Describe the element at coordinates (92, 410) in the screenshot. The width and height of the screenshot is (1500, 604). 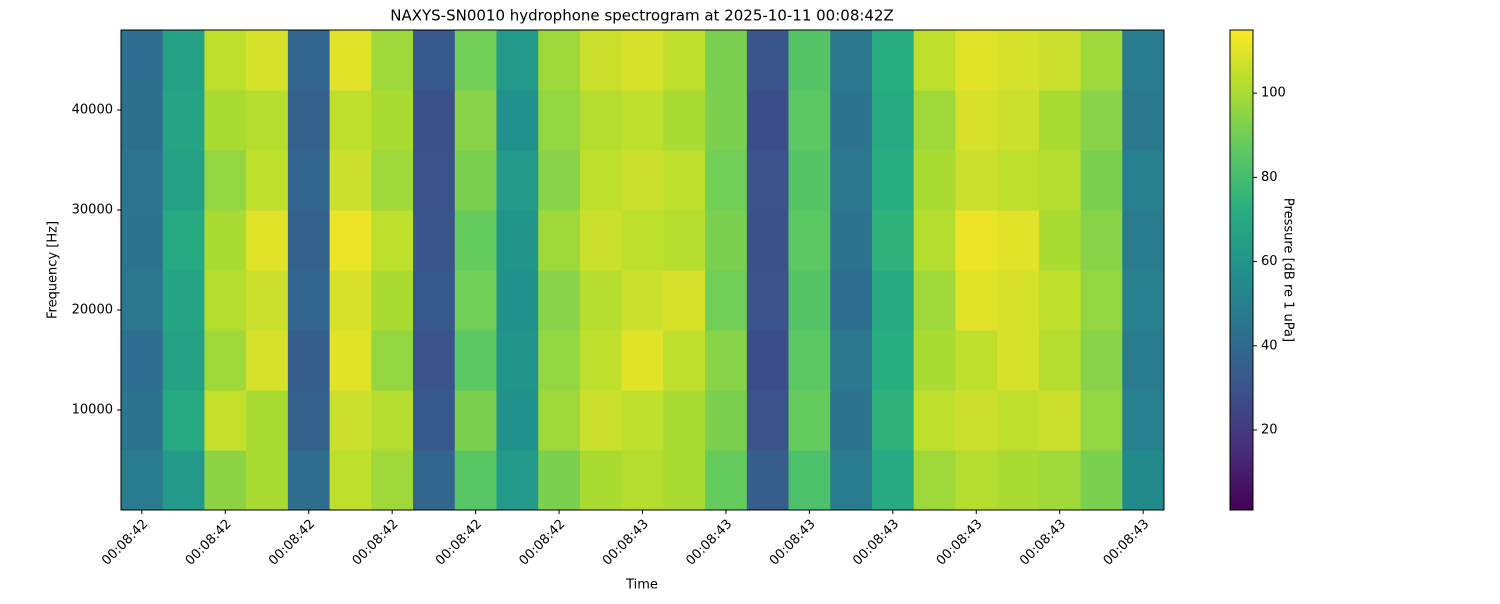
I see `y-tick-label: 10000` at that location.